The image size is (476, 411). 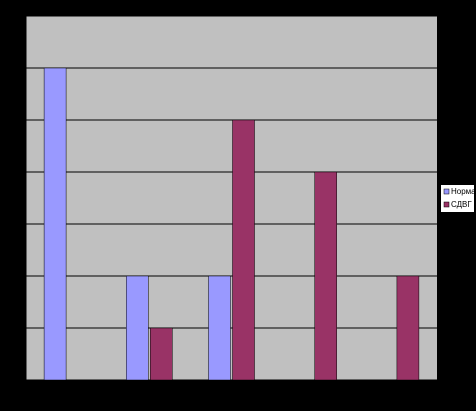 What do you see at coordinates (463, 191) in the screenshot?
I see `legend-label: Норма` at bounding box center [463, 191].